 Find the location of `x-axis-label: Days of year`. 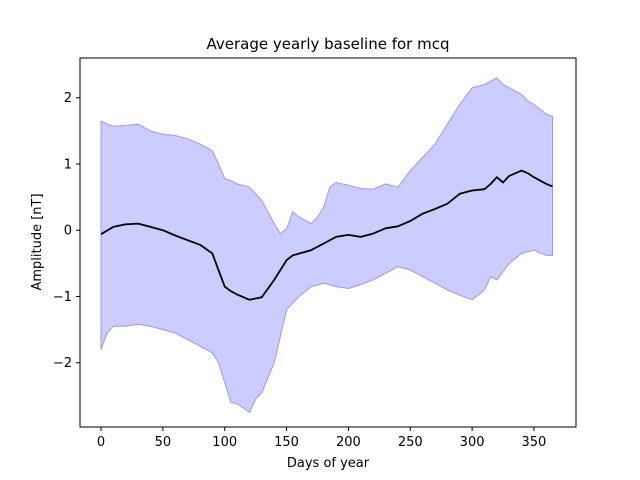

x-axis-label: Days of year is located at coordinates (328, 463).